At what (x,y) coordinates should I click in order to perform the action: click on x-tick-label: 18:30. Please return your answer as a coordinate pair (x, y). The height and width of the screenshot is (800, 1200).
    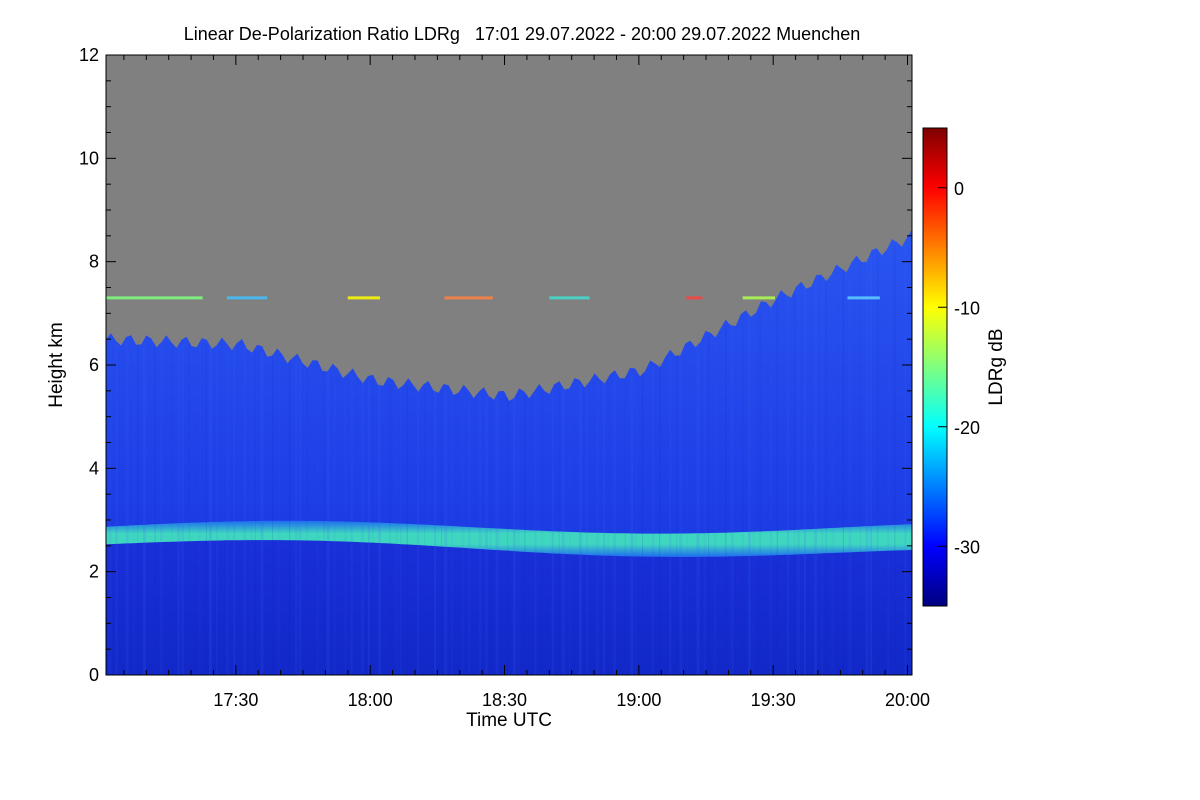
    Looking at the image, I should click on (504, 700).